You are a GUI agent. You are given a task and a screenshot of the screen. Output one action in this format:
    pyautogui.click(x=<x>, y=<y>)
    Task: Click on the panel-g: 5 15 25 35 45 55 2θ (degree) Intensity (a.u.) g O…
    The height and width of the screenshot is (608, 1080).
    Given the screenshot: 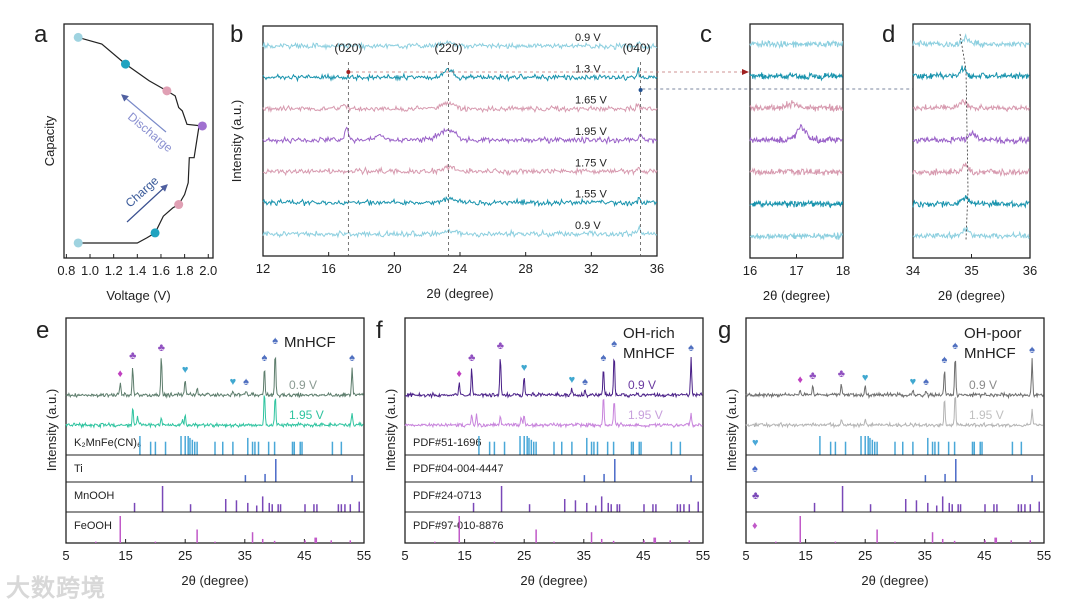 What is the action you would take?
    pyautogui.click(x=884, y=452)
    